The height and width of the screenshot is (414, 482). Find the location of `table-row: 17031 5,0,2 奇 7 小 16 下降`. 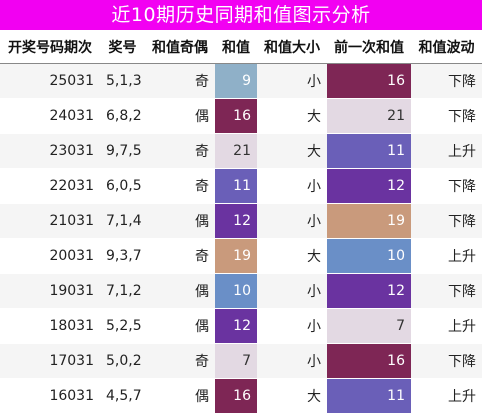

table-row: 17031 5,0,2 奇 7 小 16 下降 is located at coordinates (241, 361).